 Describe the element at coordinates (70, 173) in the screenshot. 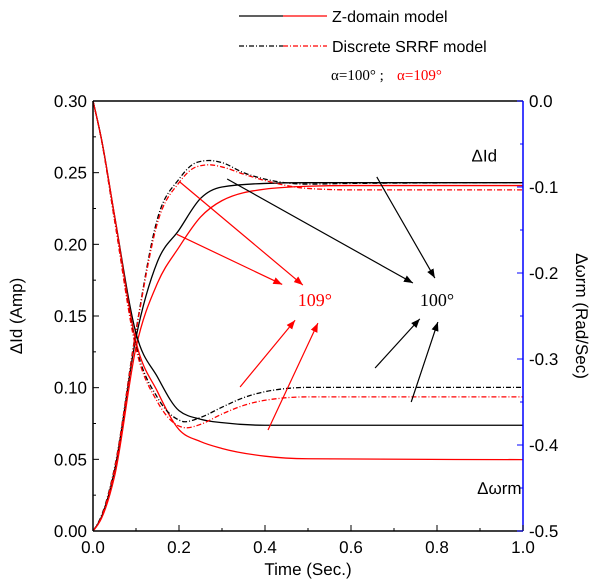

I see `y-tick-label: 0.25` at that location.